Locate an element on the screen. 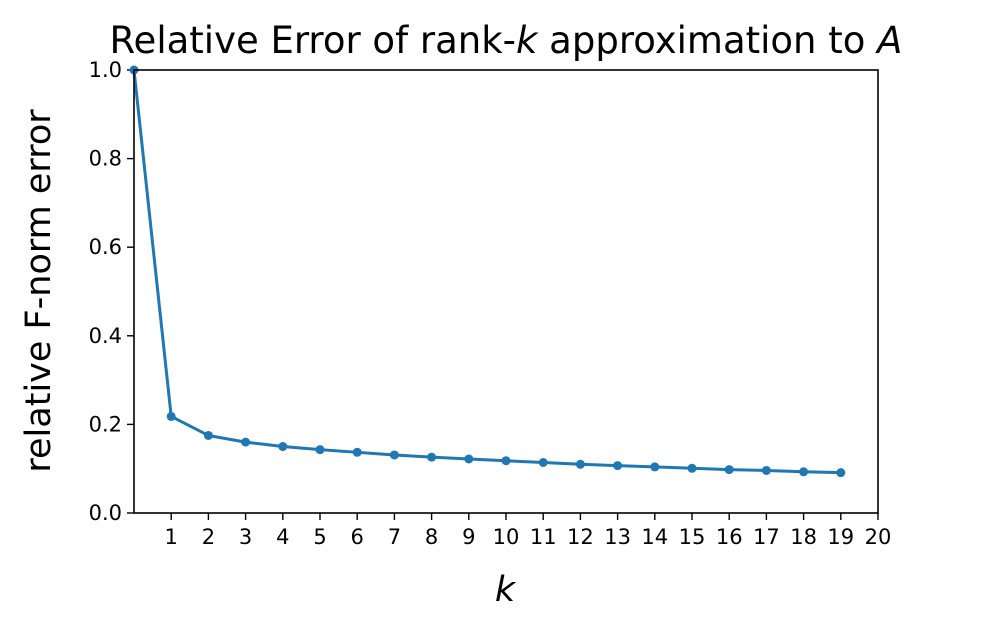 Image resolution: width=983 pixels, height=630 pixels. x-tick-label: 12 is located at coordinates (580, 537).